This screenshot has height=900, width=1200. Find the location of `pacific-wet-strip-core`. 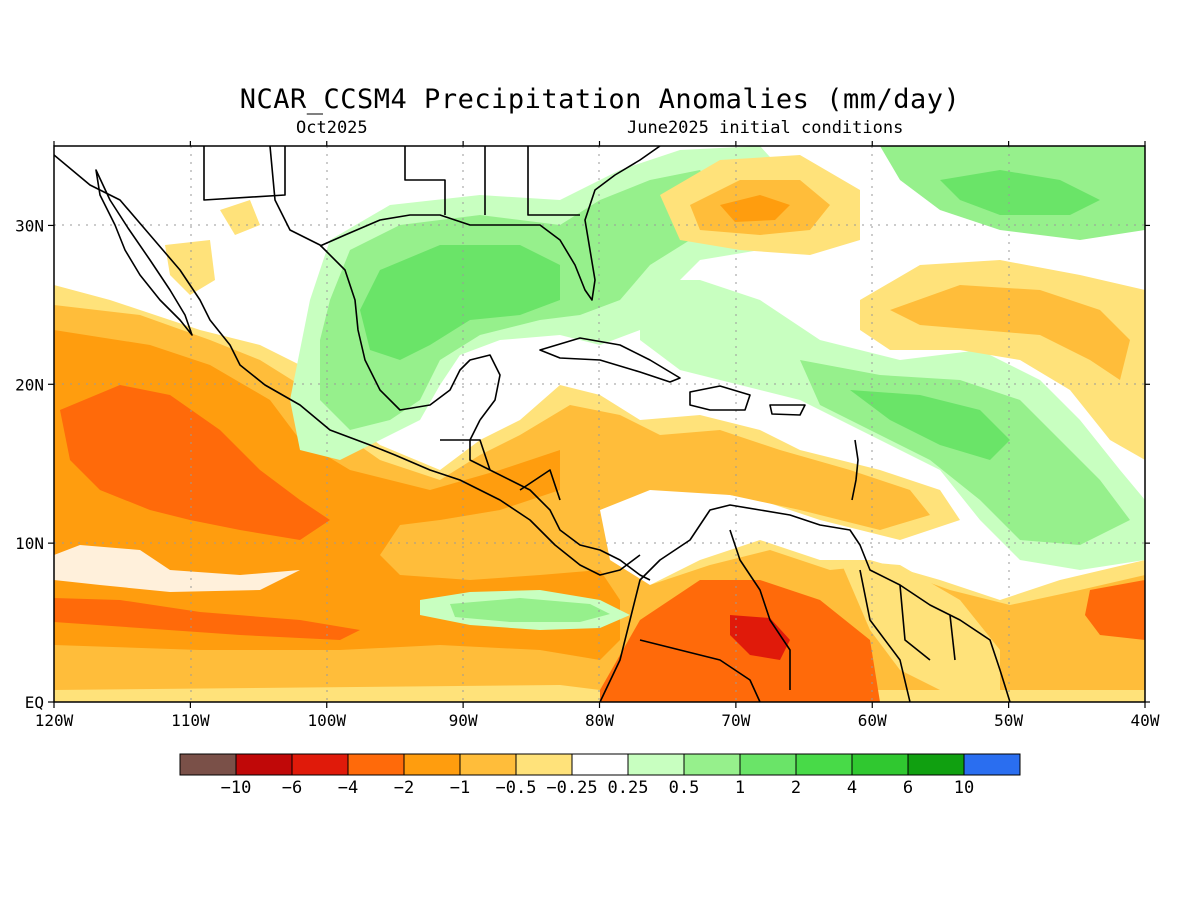

pacific-wet-strip-core is located at coordinates (530, 610).